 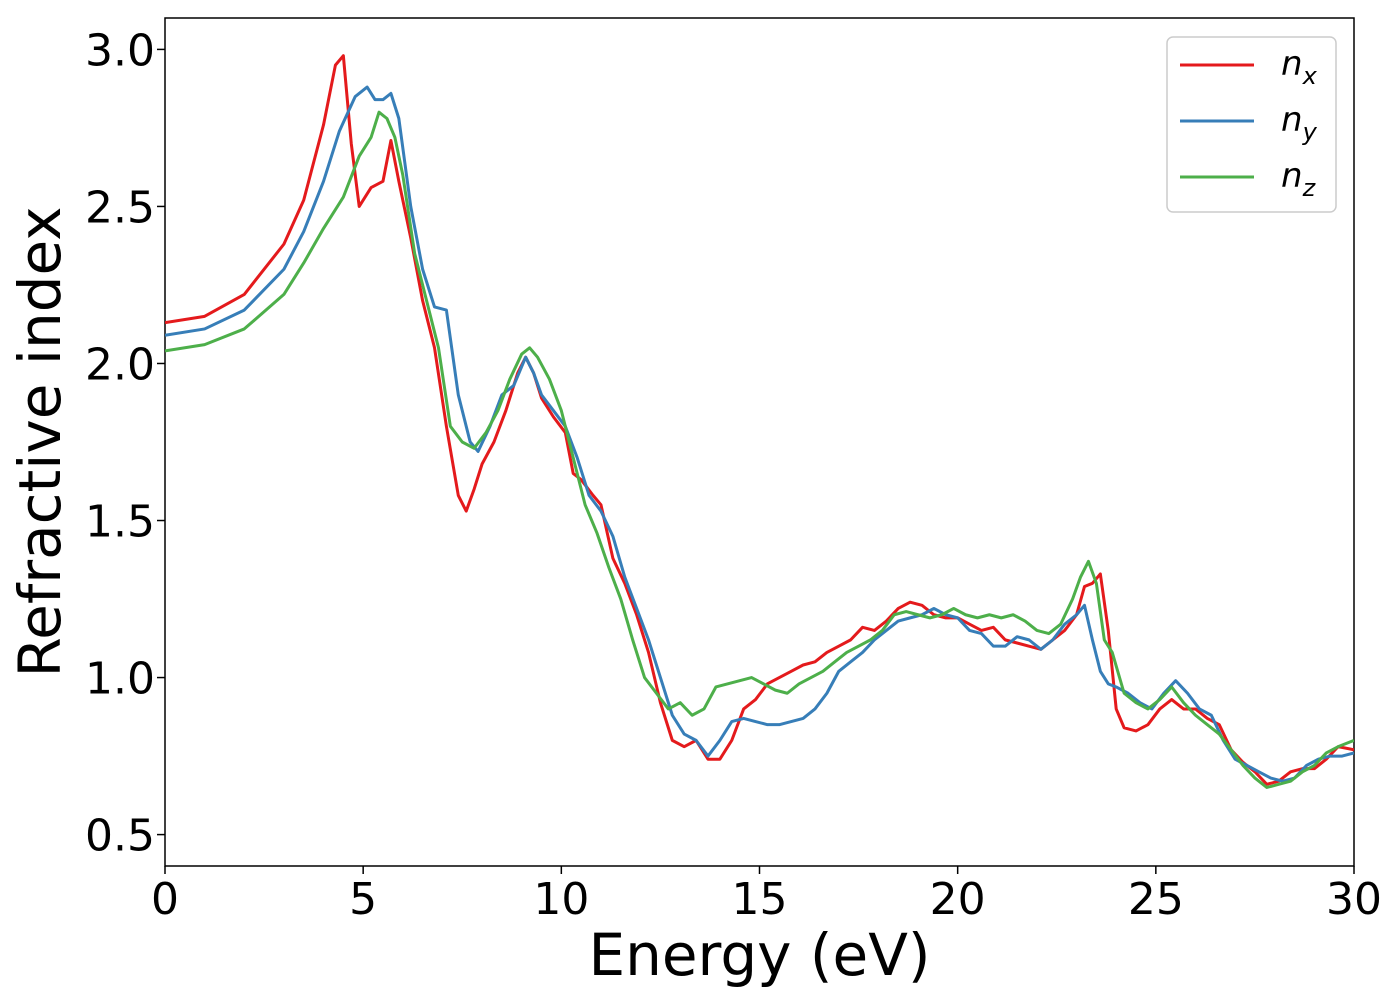 What do you see at coordinates (1299, 123) in the screenshot?
I see `legend-label-y: ny` at bounding box center [1299, 123].